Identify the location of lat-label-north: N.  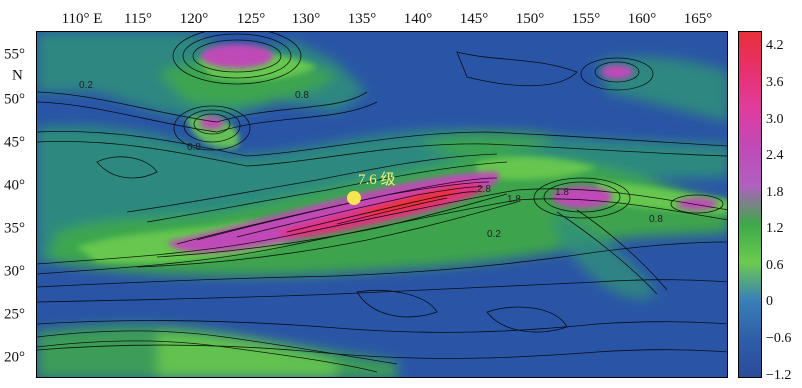
(17, 75).